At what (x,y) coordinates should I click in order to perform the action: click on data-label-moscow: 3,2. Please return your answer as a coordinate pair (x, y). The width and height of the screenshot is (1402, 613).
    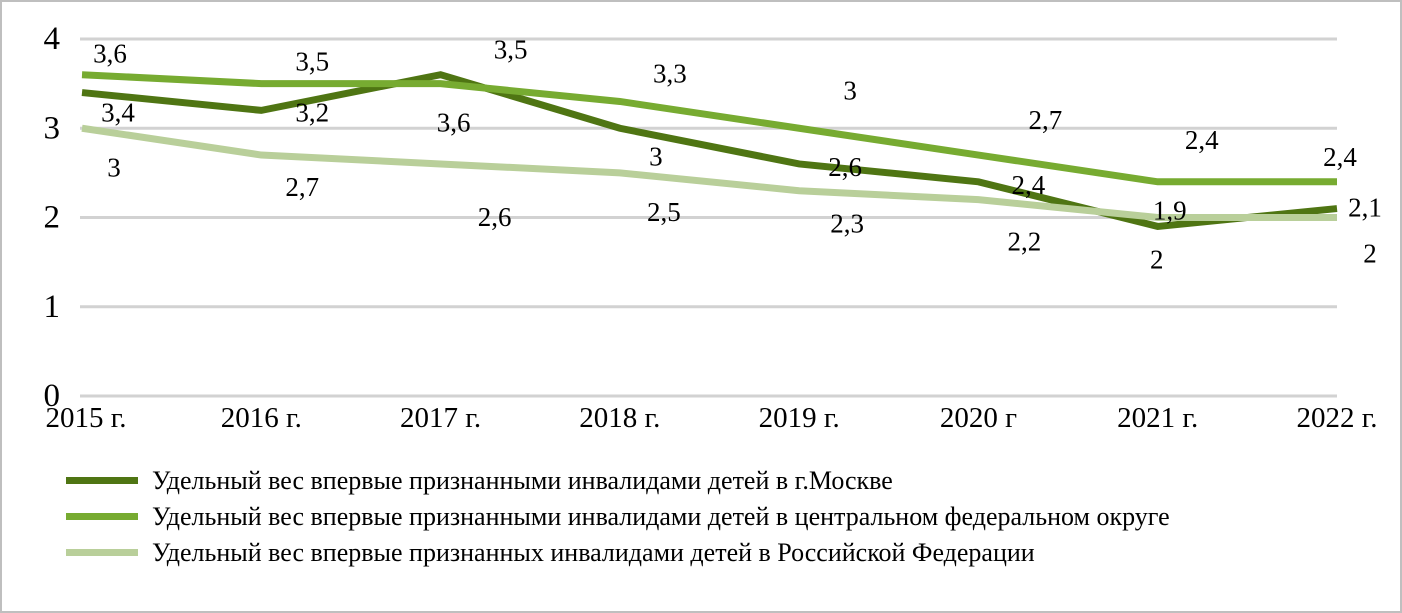
    Looking at the image, I should click on (312, 112).